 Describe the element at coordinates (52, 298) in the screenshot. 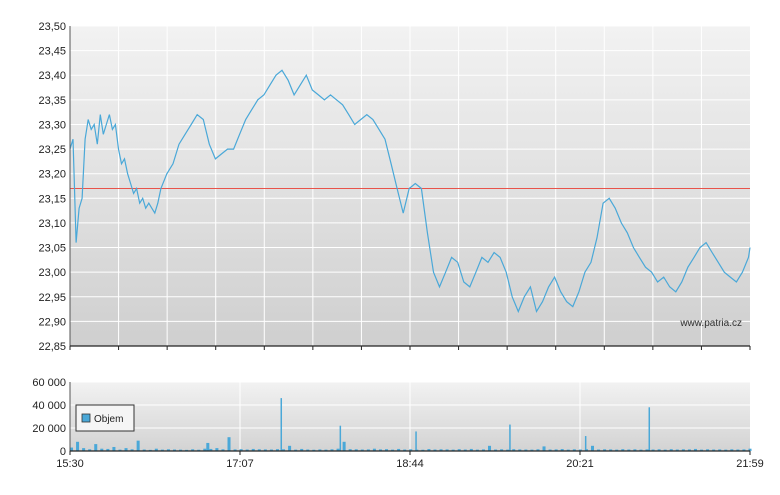

I see `price-y-tick-label: 22,95` at that location.